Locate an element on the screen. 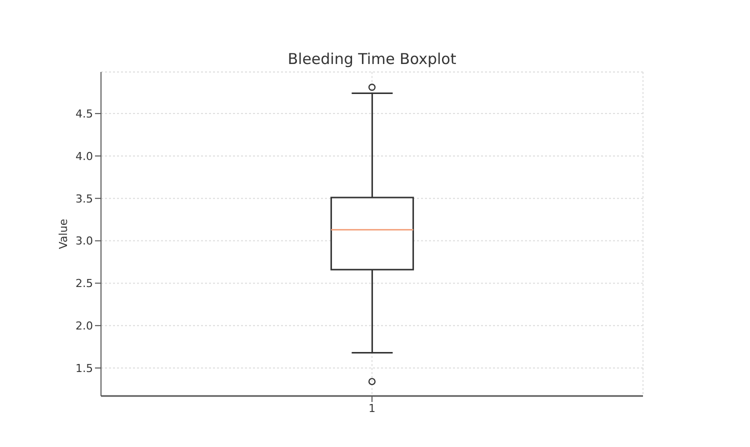  chart-title: Bleeding Time Boxplot is located at coordinates (372, 59).